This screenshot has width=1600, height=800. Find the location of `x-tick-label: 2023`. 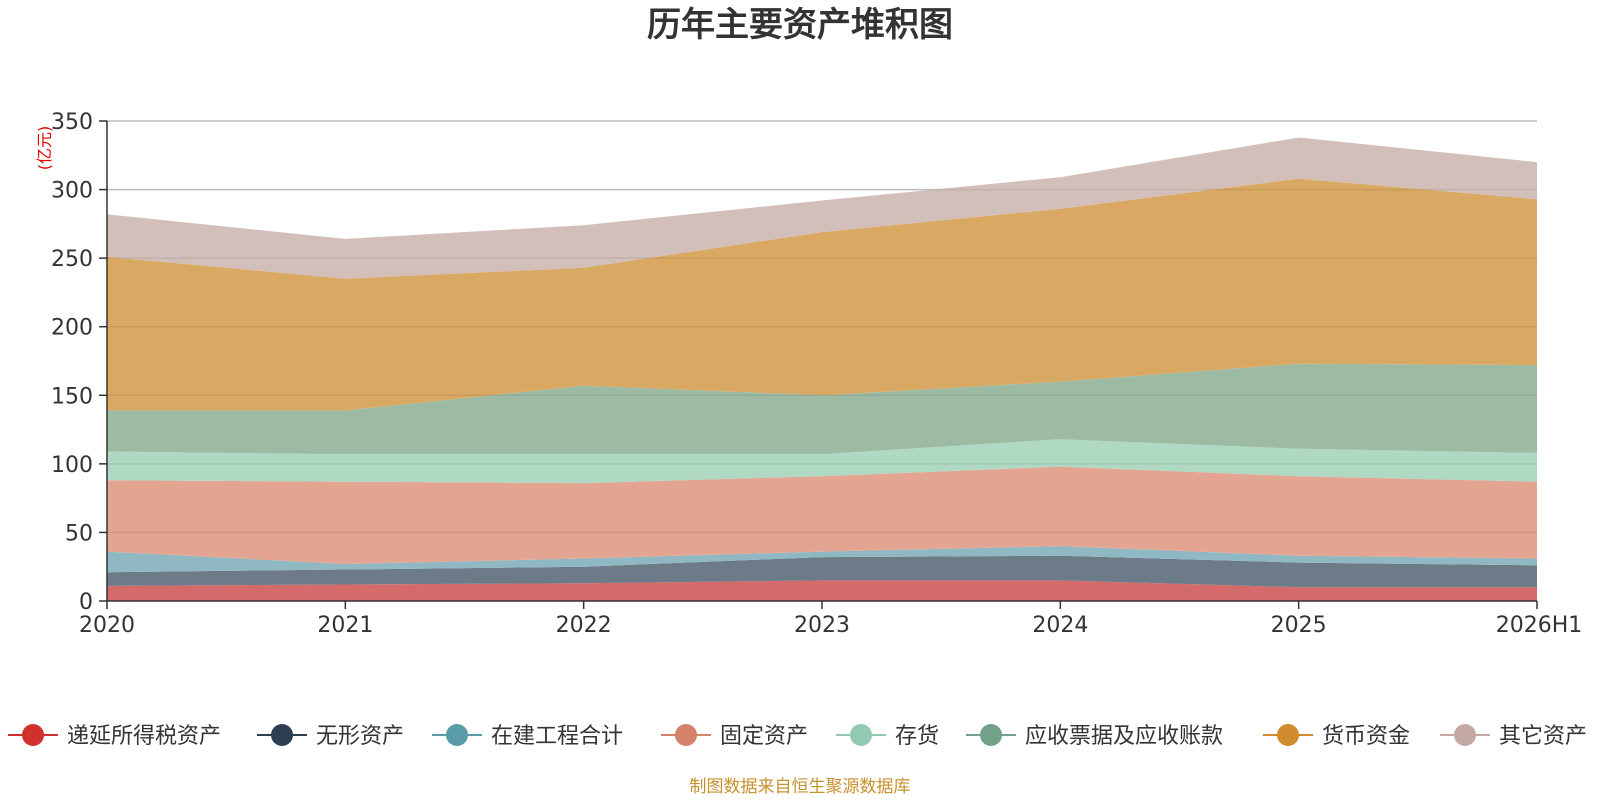

x-tick-label: 2023 is located at coordinates (822, 625).